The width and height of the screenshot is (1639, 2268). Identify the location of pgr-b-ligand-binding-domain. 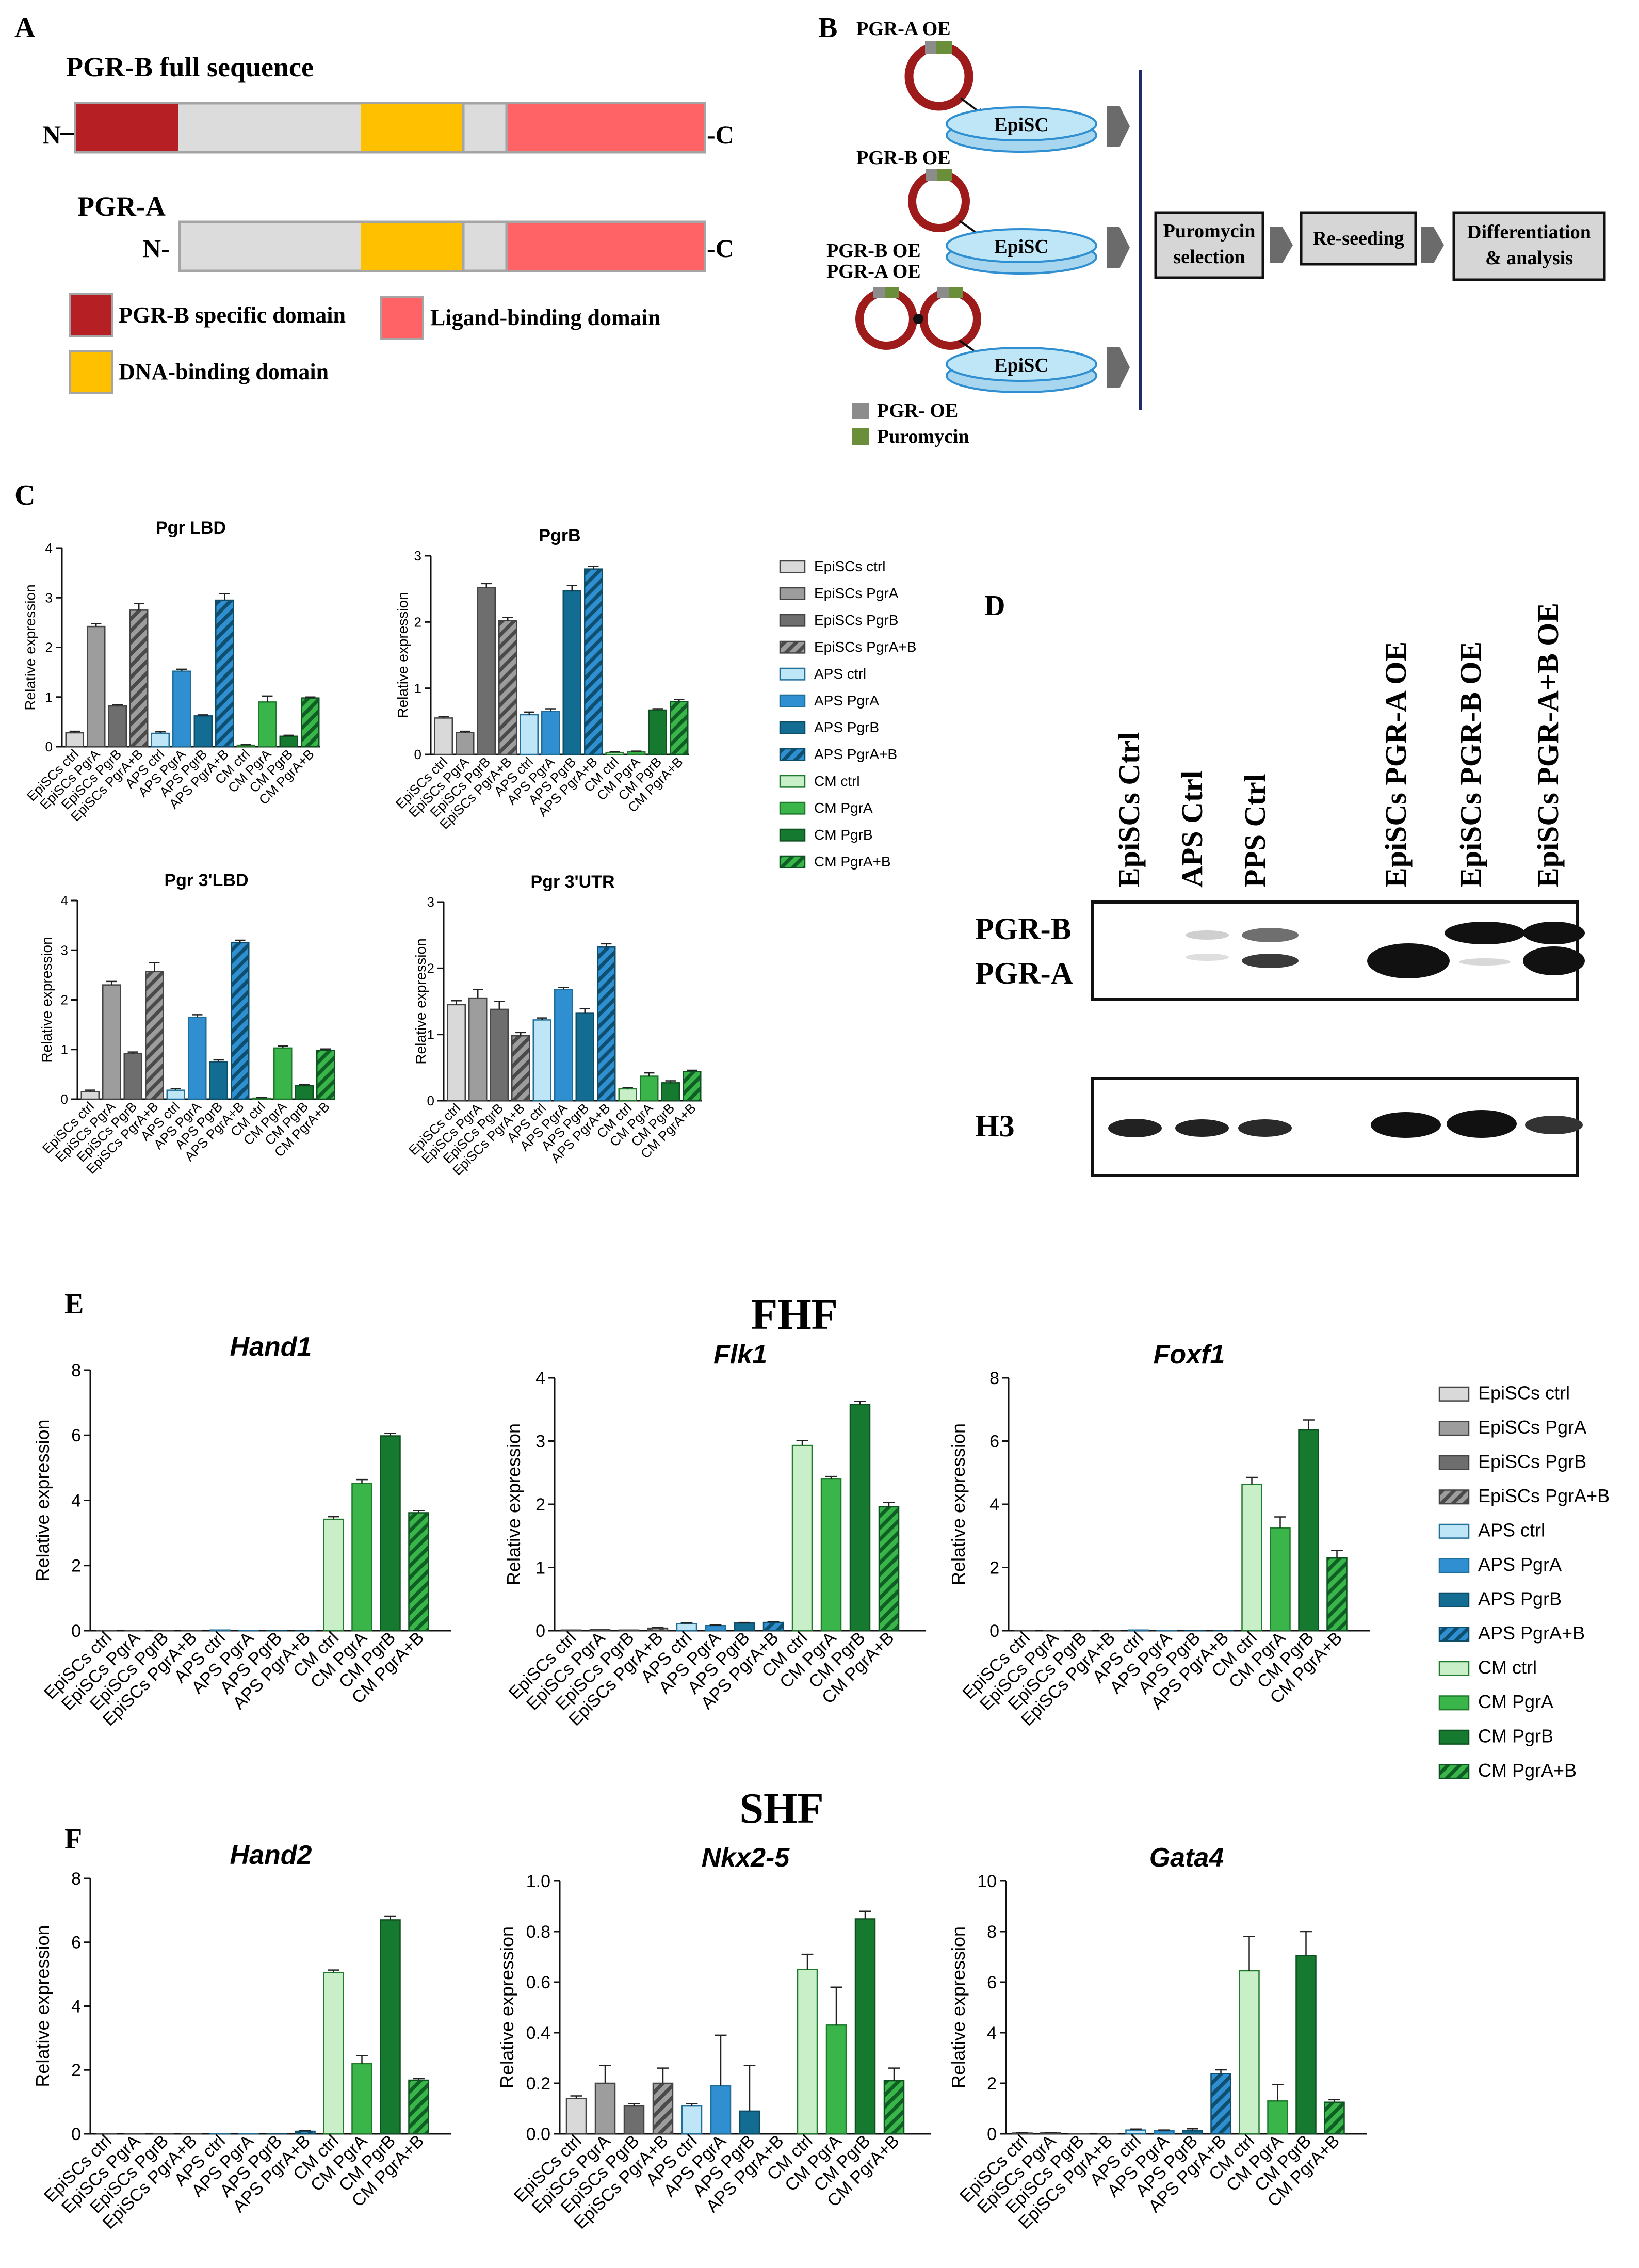
(605, 127).